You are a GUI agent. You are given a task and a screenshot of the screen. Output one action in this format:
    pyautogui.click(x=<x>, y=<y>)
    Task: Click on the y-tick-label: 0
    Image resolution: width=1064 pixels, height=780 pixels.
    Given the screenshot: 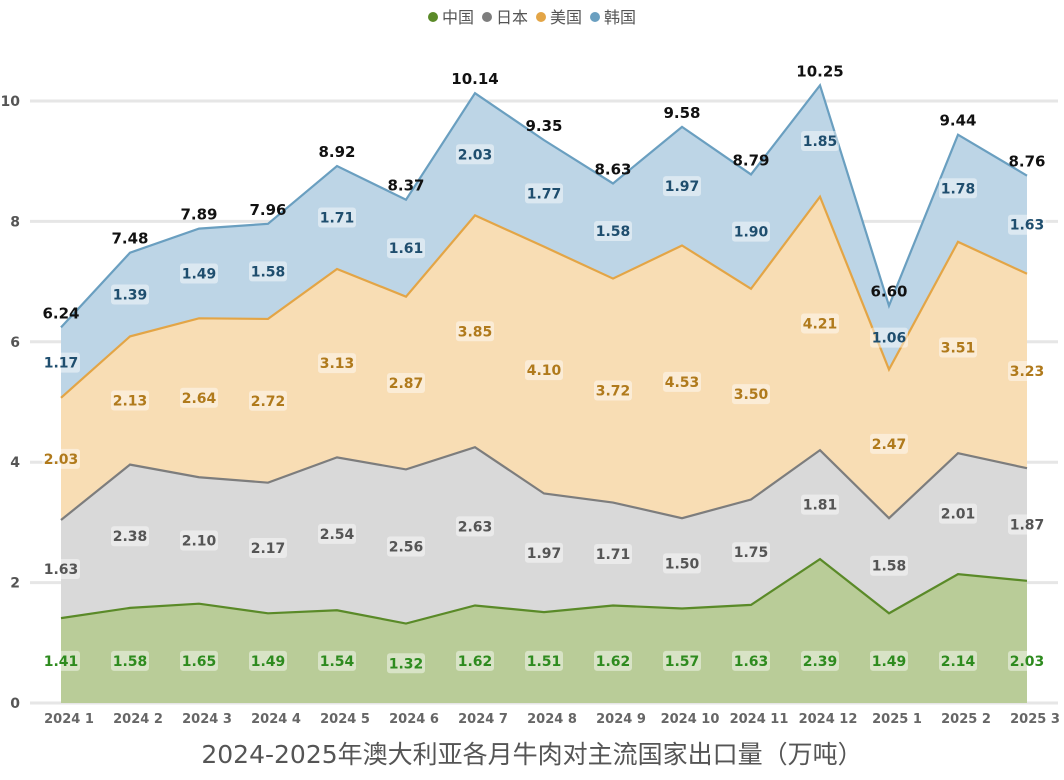 What is the action you would take?
    pyautogui.click(x=15, y=704)
    